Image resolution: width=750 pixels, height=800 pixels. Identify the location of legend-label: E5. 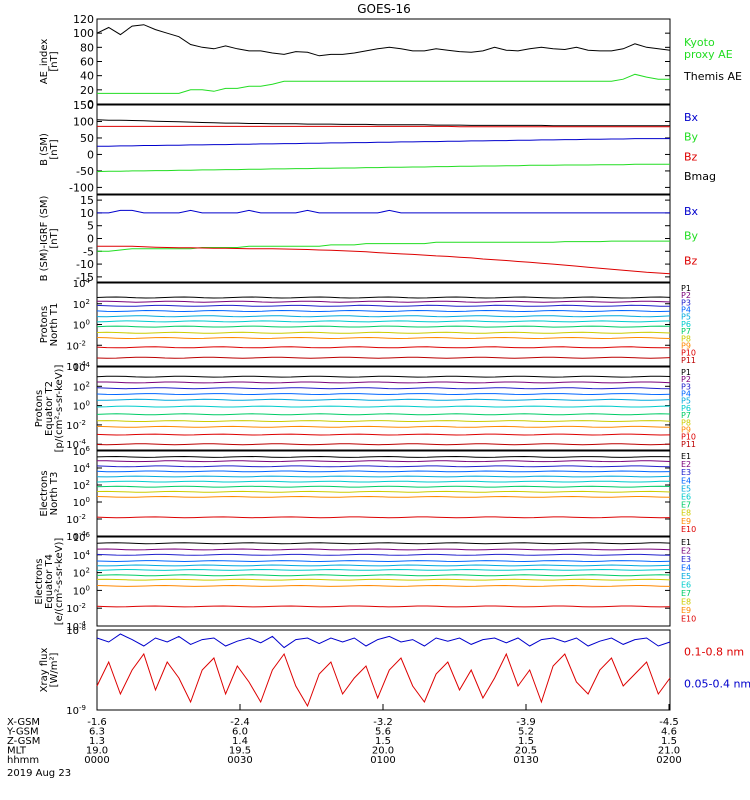
(686, 488).